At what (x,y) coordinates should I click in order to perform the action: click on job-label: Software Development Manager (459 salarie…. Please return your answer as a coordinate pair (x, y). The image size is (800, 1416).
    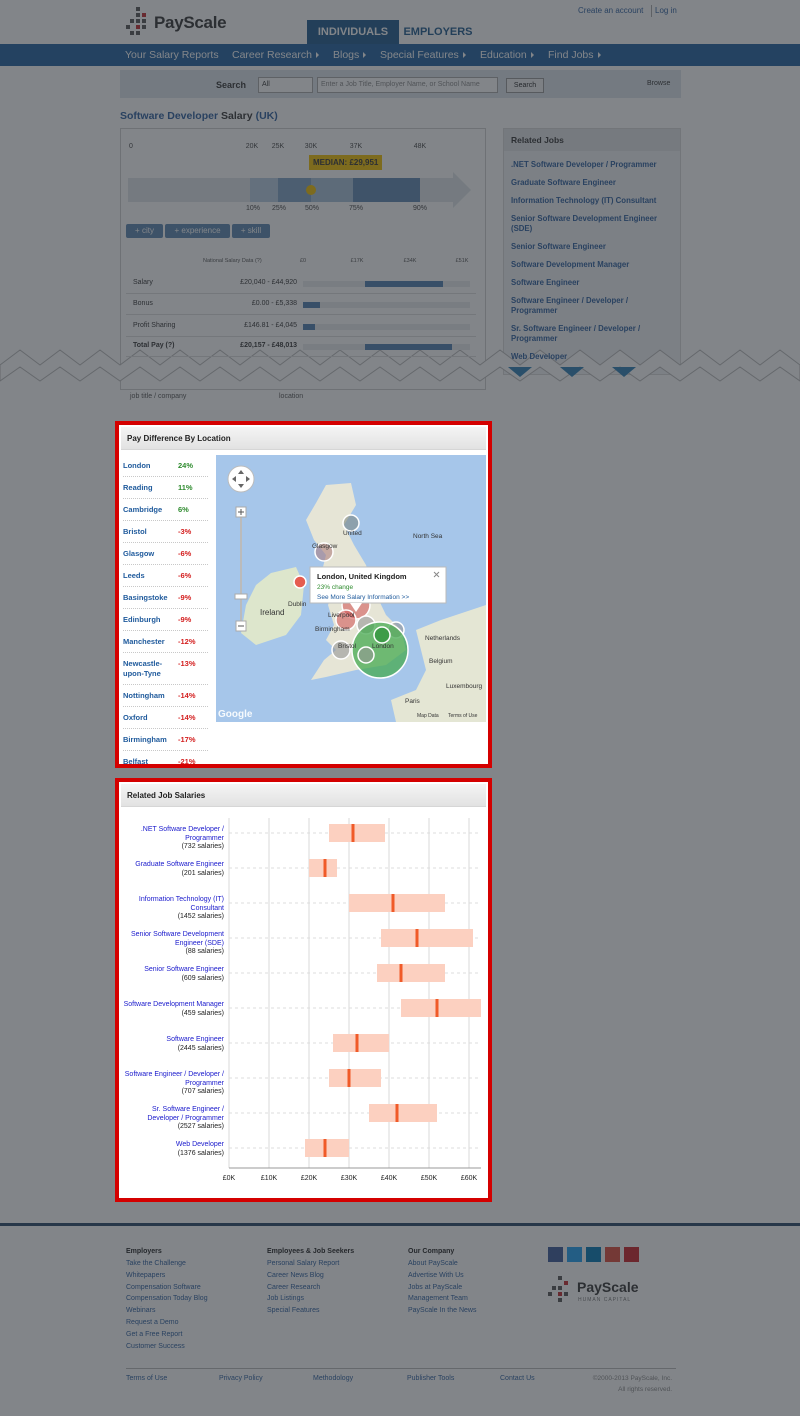
    Looking at the image, I should click on (171, 1009).